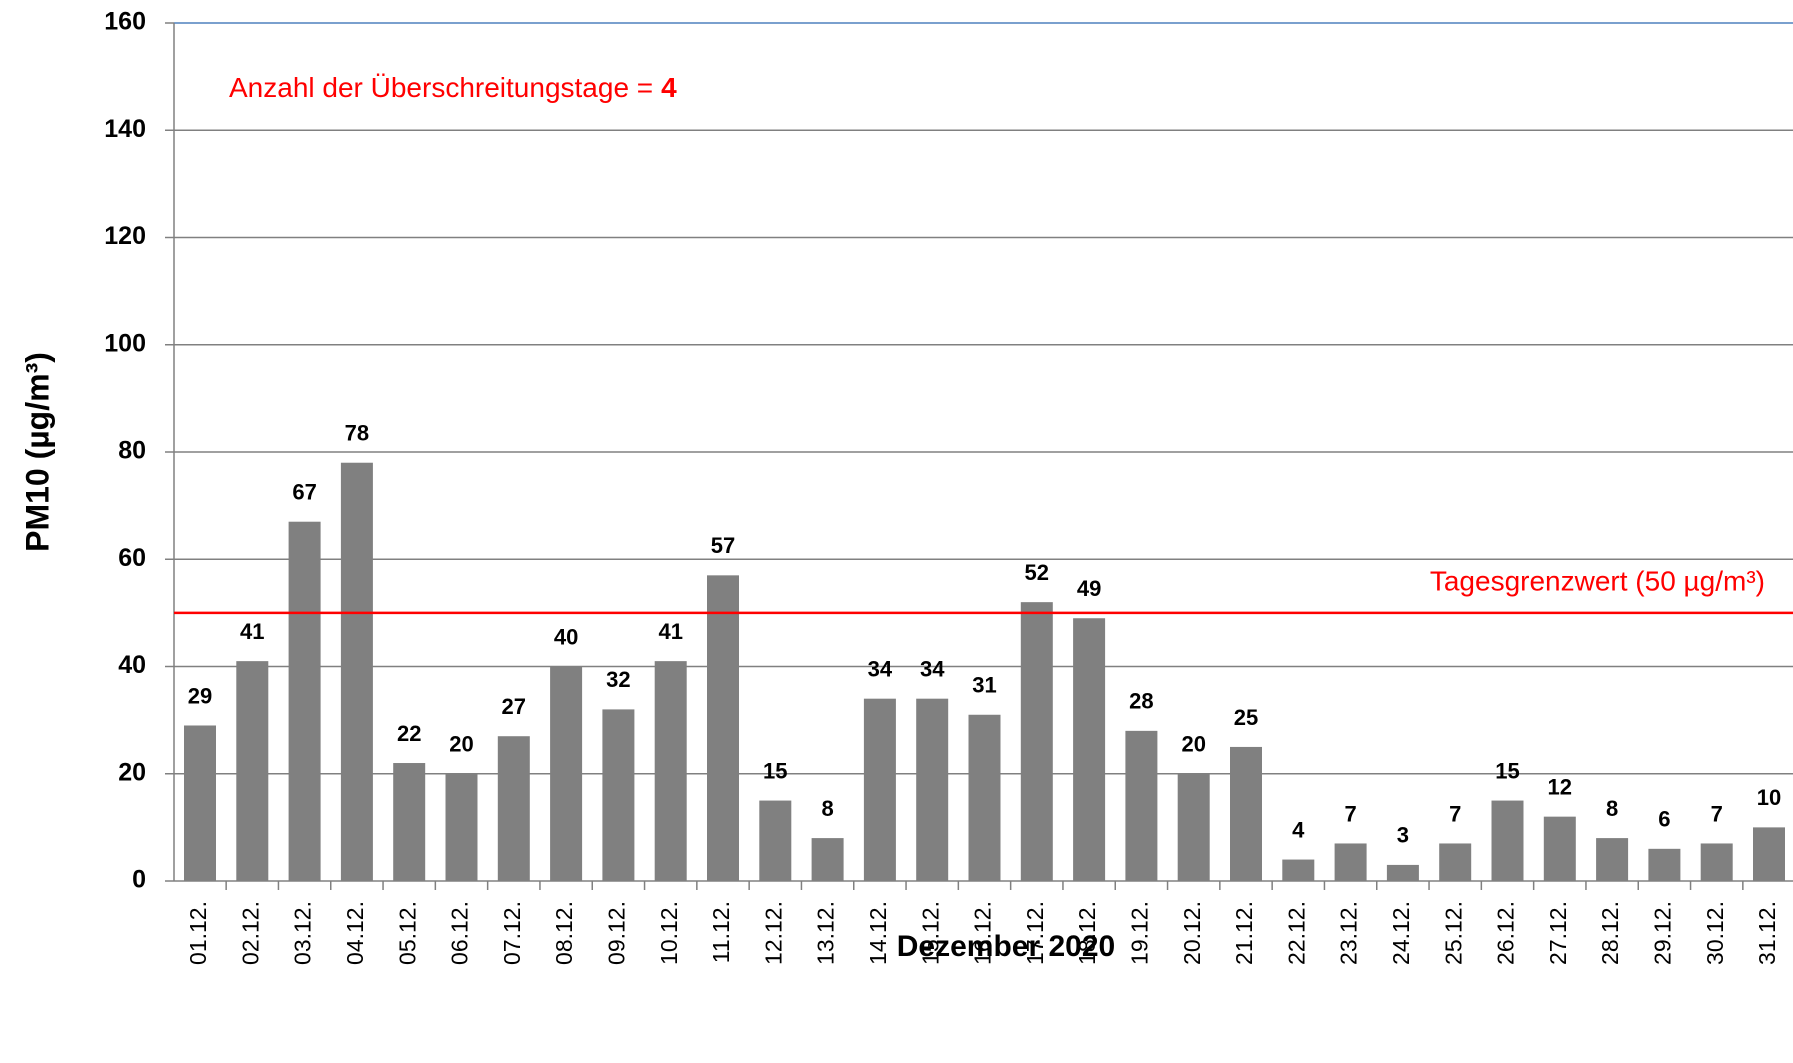 The width and height of the screenshot is (1793, 1063). I want to click on x-tick-label: 10.12., so click(669, 933).